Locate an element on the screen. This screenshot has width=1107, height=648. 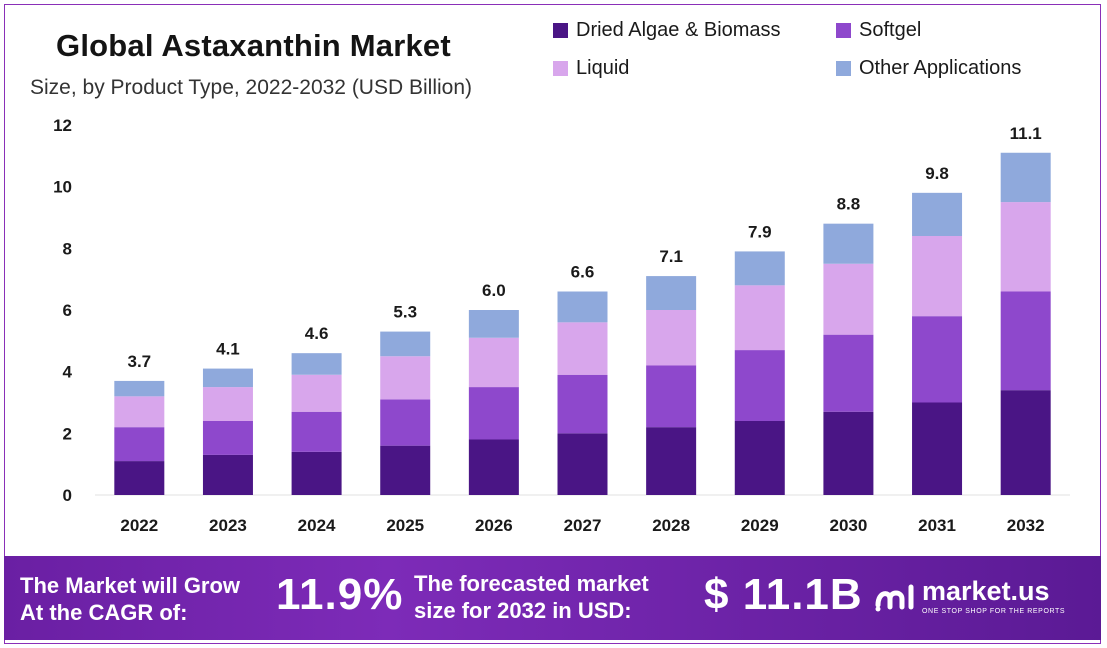
brand-tagline: ONE STOP SHOP FOR THE REPORTS is located at coordinates (994, 611).